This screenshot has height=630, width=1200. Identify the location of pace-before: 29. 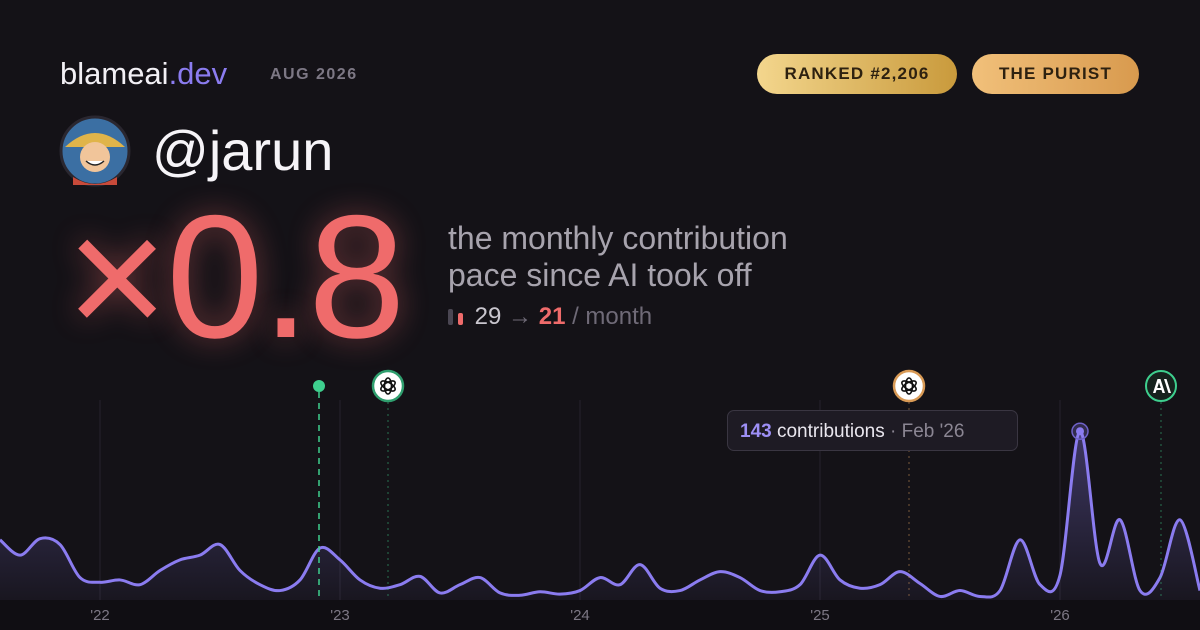
(488, 316).